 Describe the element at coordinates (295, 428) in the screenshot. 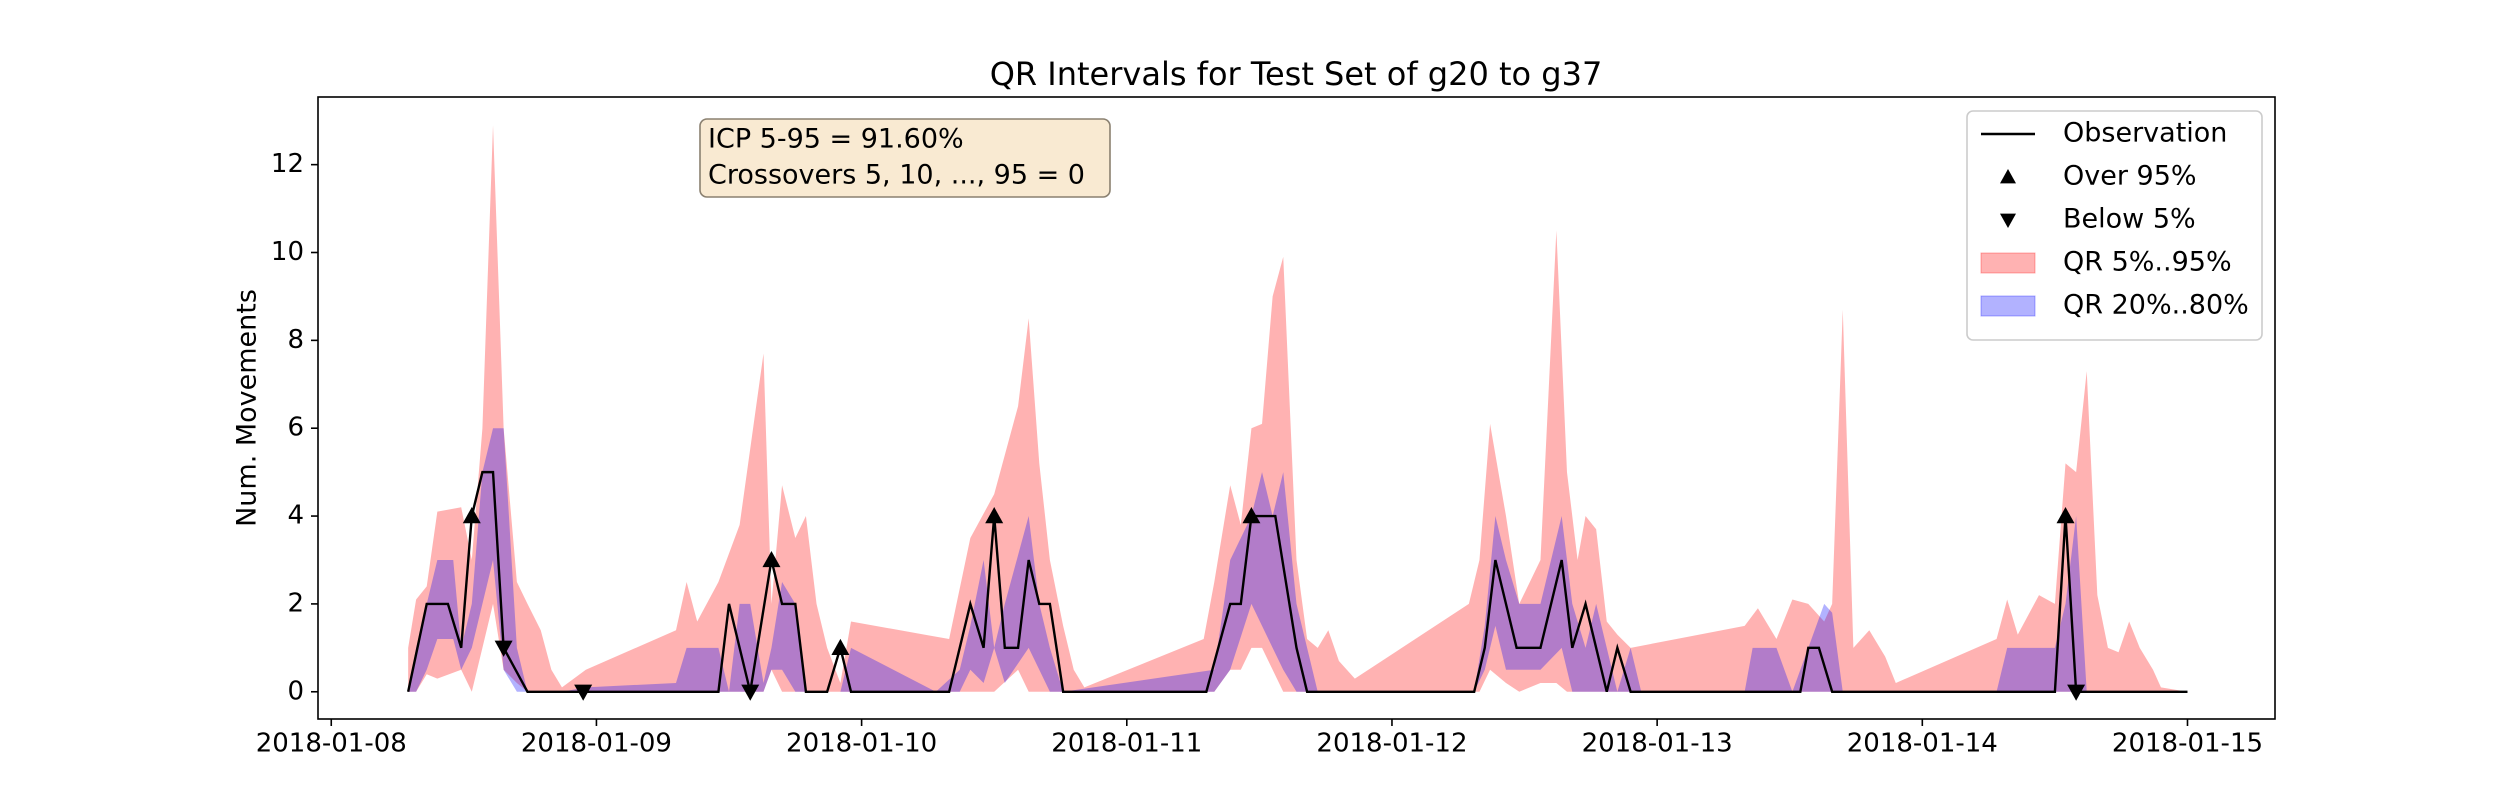

I see `y-tick-label: 6` at that location.